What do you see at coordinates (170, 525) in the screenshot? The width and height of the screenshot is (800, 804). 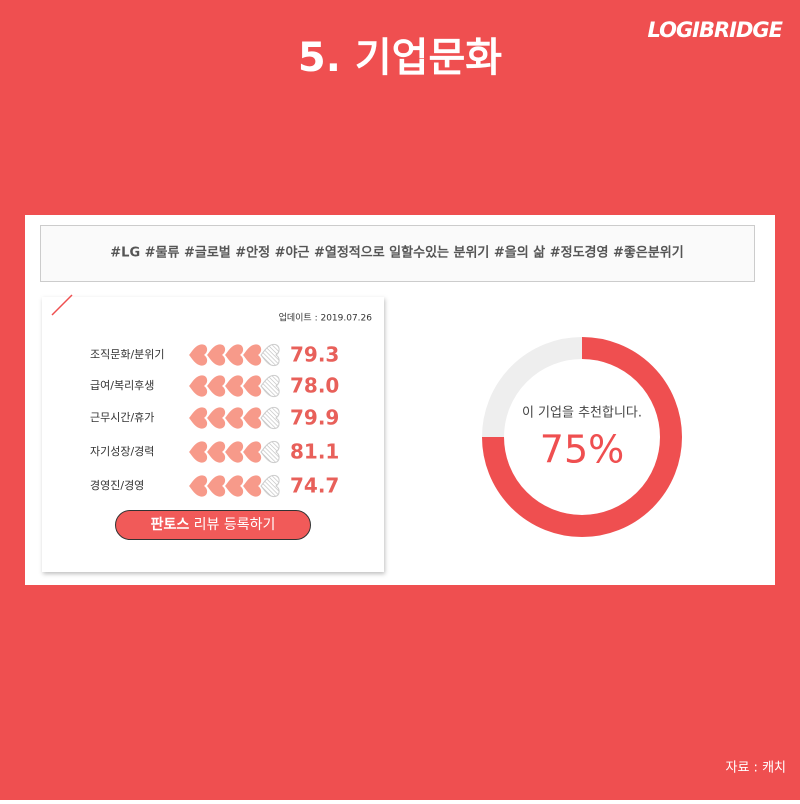 I see `button-bold: 판토스` at bounding box center [170, 525].